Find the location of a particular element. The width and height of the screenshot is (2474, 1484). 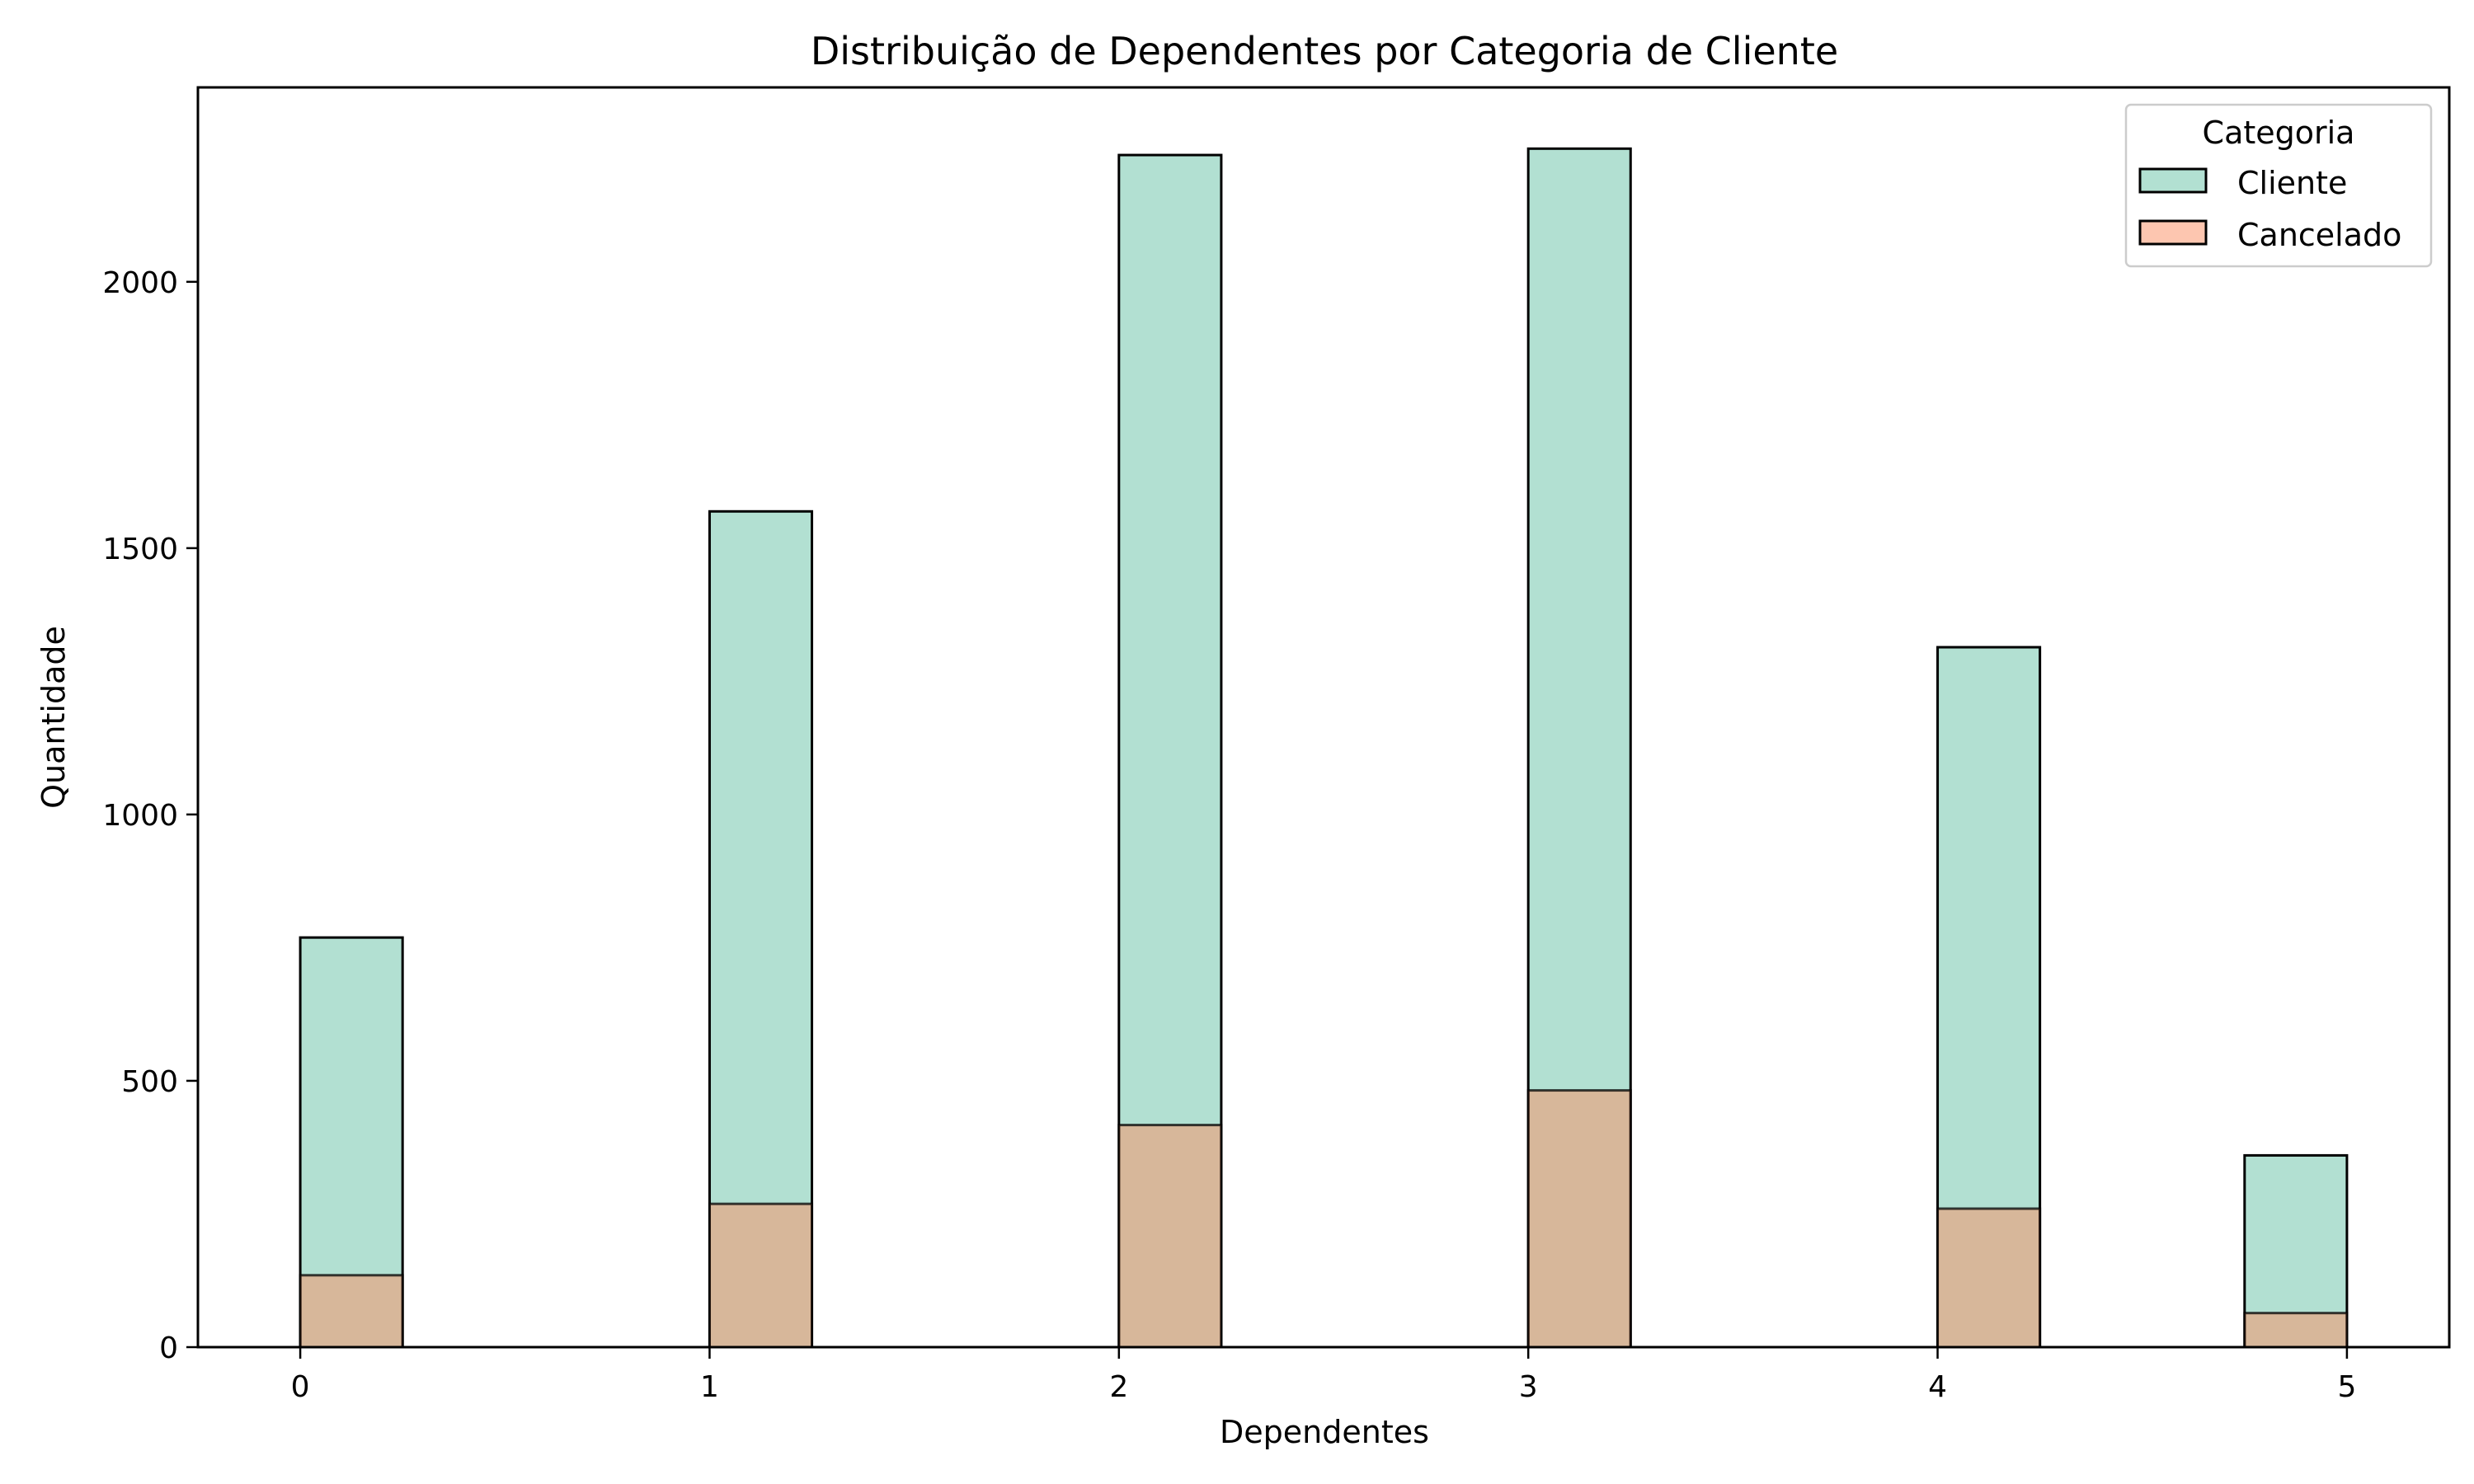

x-tick-label: 3 is located at coordinates (1528, 1387).